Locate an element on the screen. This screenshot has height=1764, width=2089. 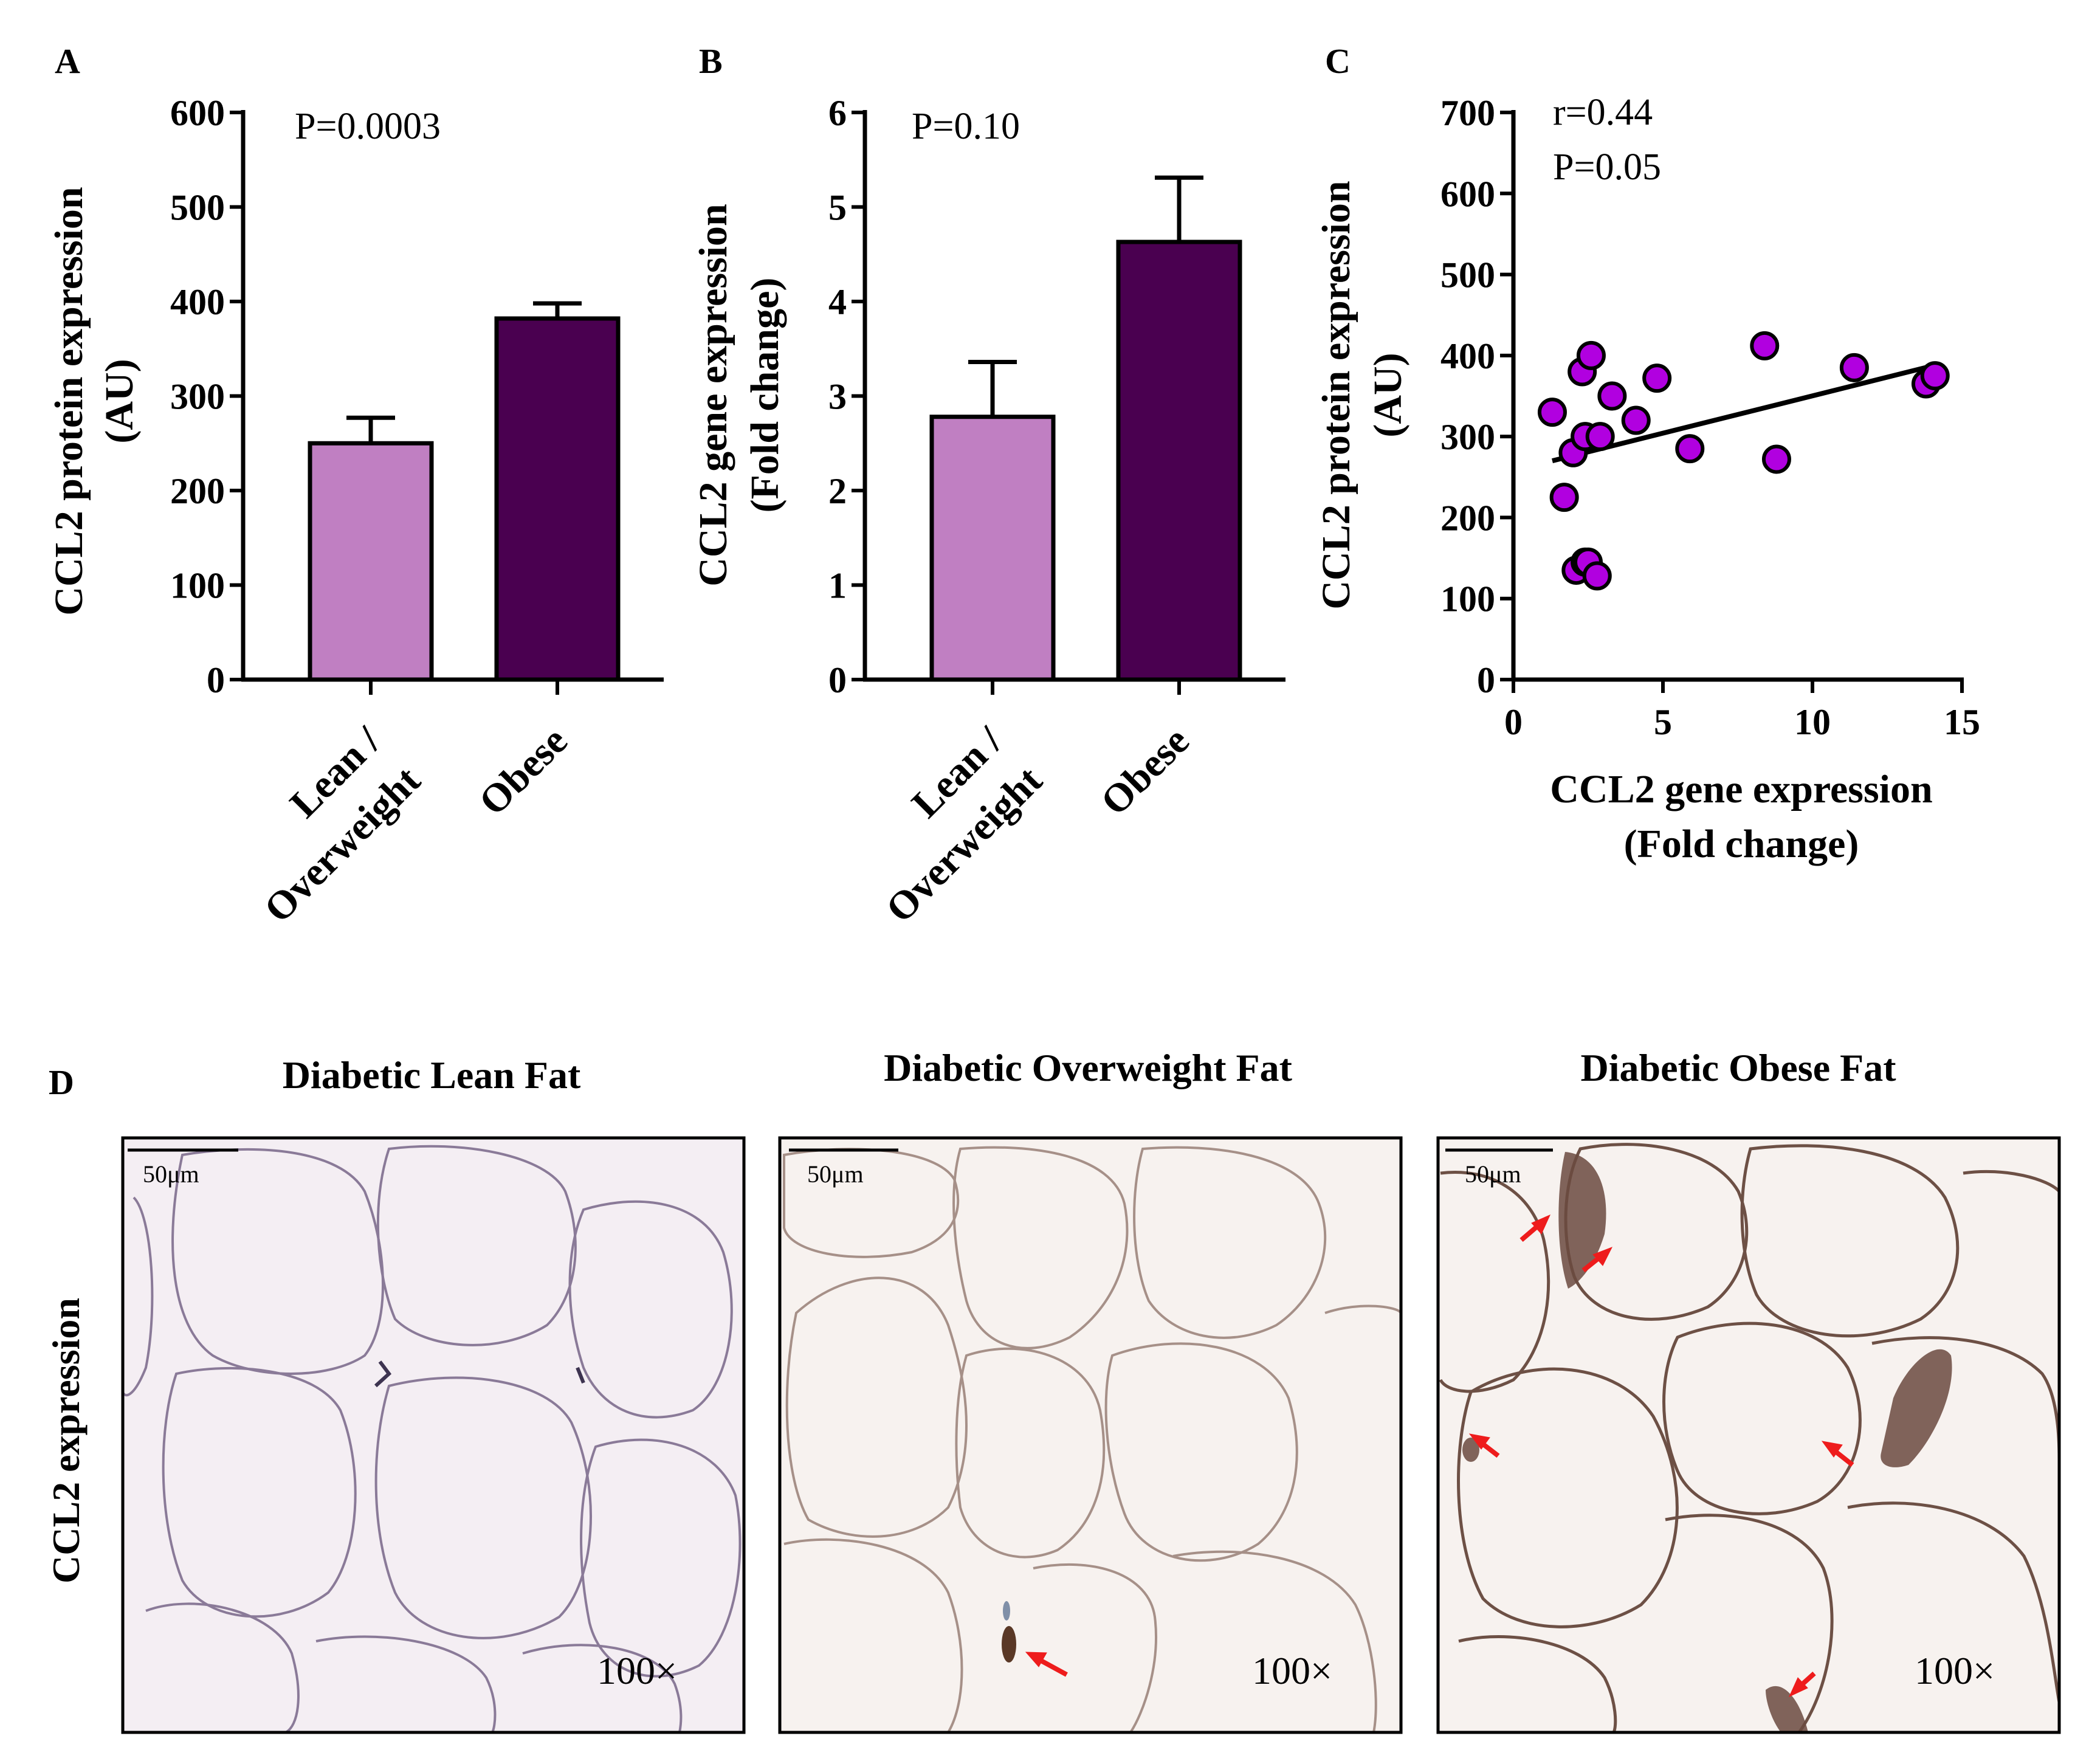
chart-c-ytick-label: 300 is located at coordinates (1467, 437).